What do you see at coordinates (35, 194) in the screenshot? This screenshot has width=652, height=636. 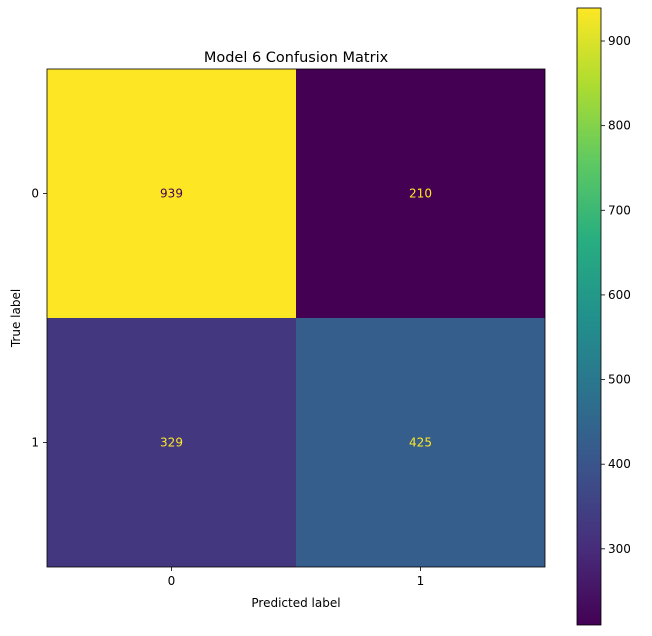 I see `y-tick-label-0: 0` at bounding box center [35, 194].